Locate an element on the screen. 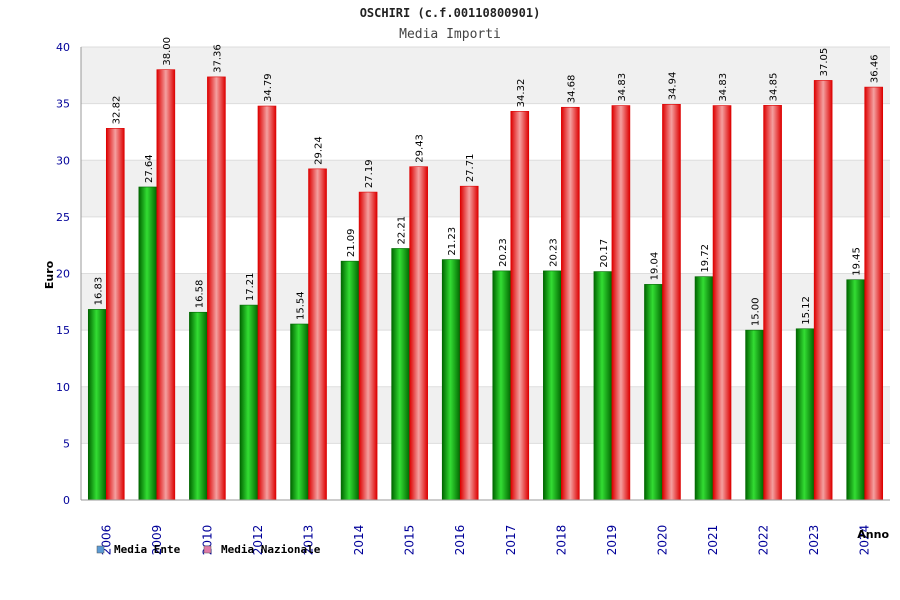 The height and width of the screenshot is (600, 900). data-label-media-nazionale: 27.71 is located at coordinates (470, 168).